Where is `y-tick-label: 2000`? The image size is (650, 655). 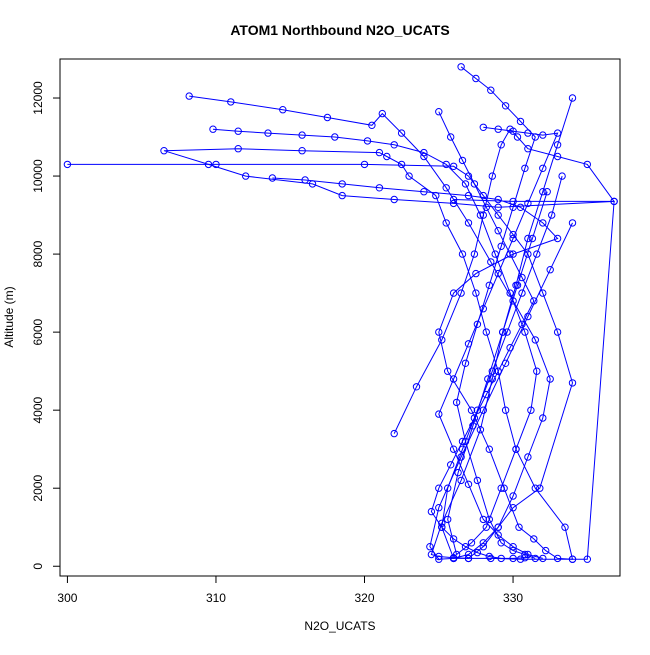 y-tick-label: 2000 is located at coordinates (38, 488).